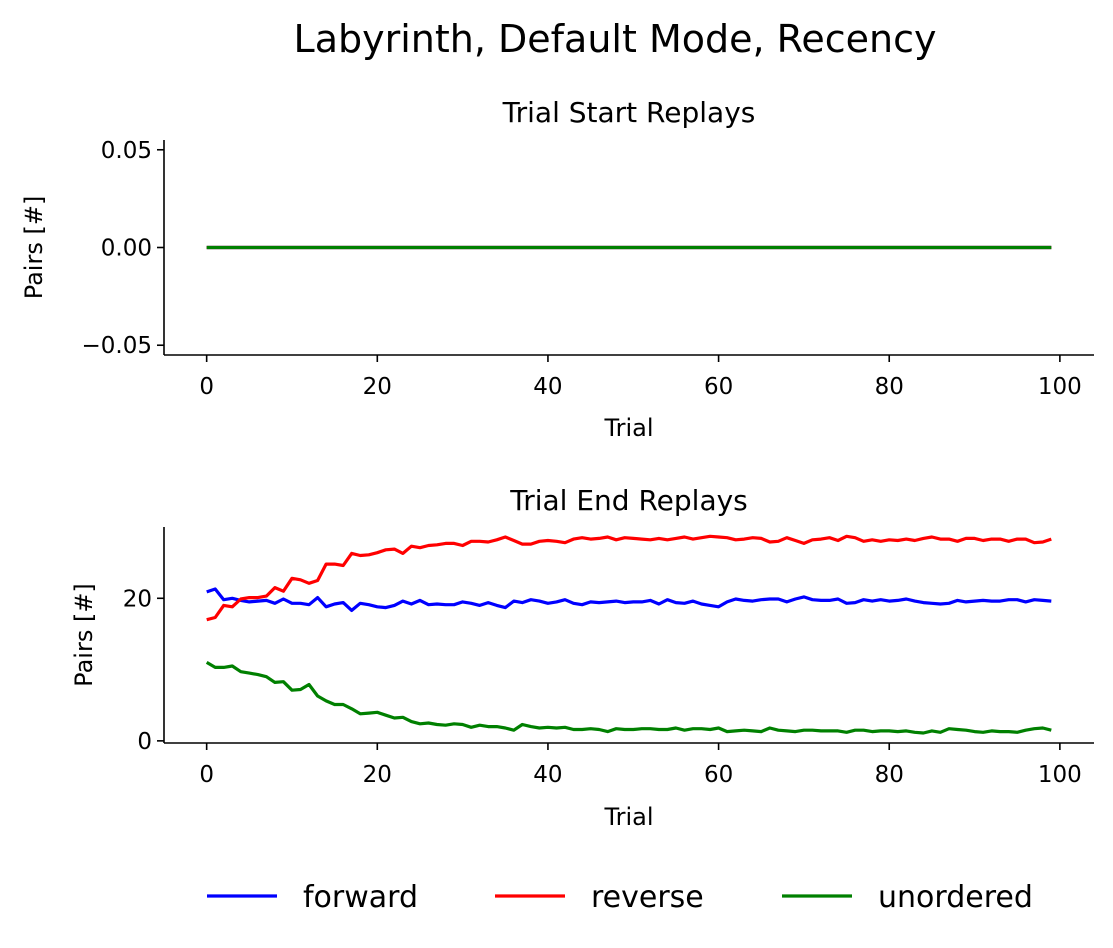 The image size is (1113, 948). Describe the element at coordinates (629, 578) in the screenshot. I see `series-line-reverse` at that location.